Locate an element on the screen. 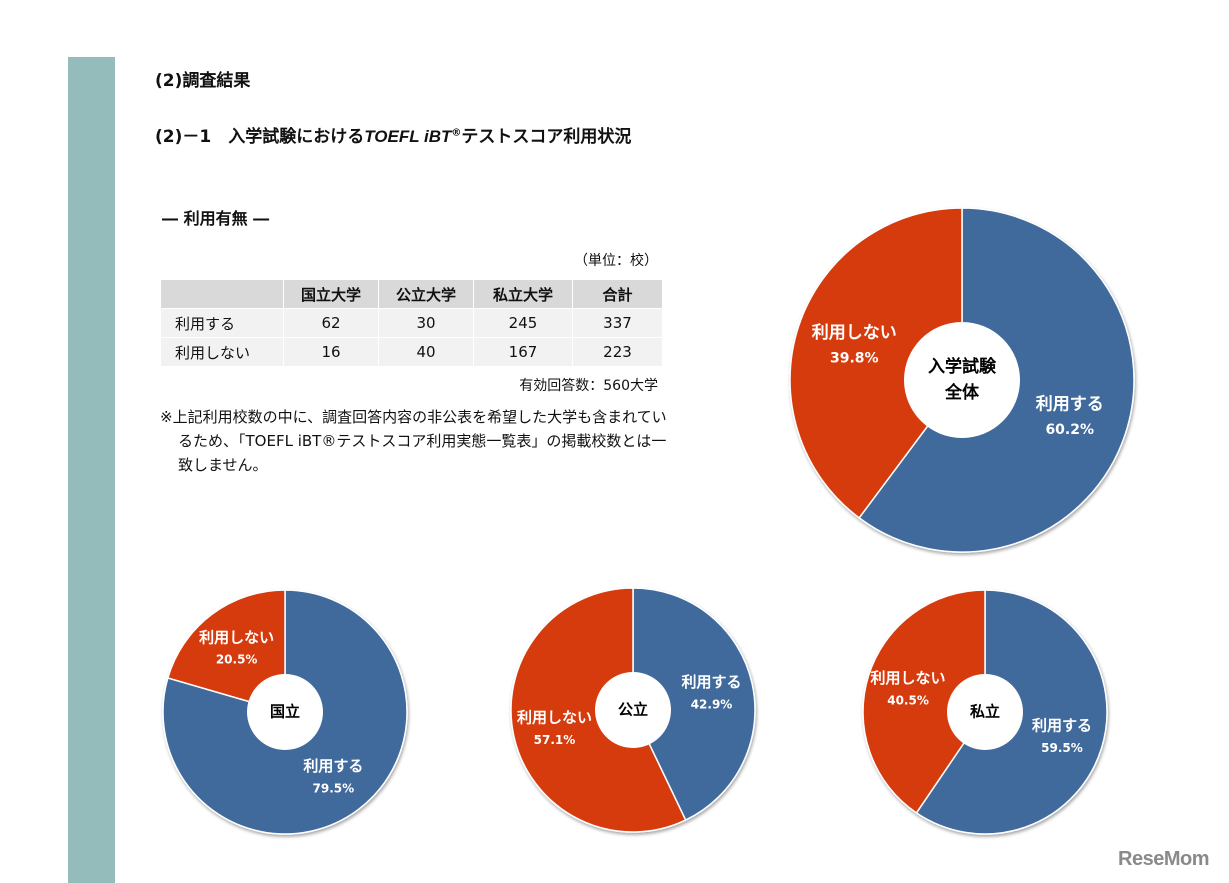 The width and height of the screenshot is (1229, 883). cell: 利用しない is located at coordinates (222, 352).